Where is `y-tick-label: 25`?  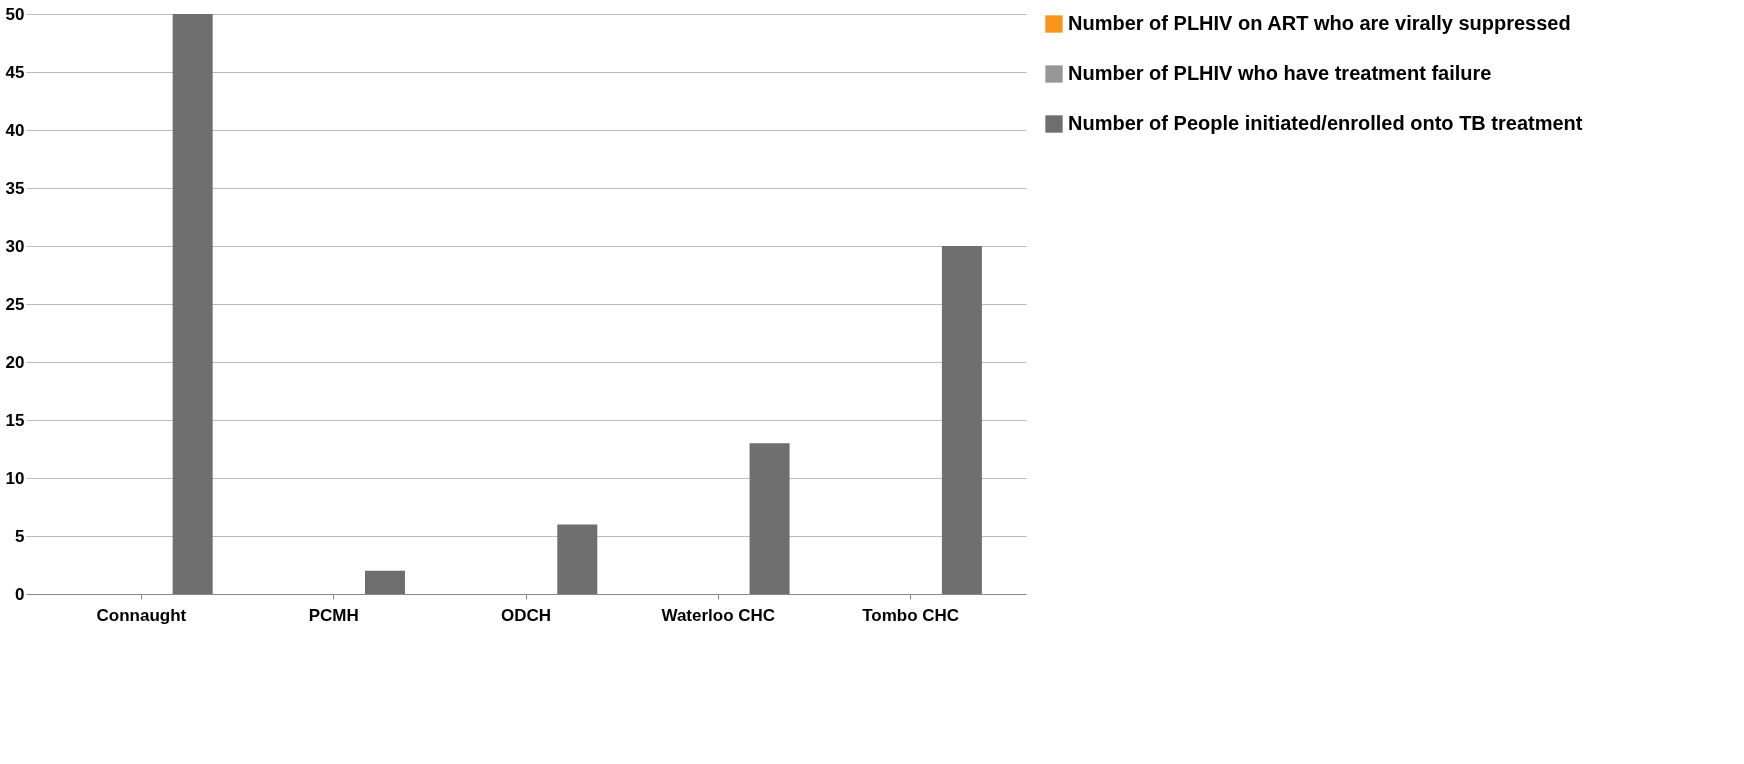
y-tick-label: 25 is located at coordinates (15, 304).